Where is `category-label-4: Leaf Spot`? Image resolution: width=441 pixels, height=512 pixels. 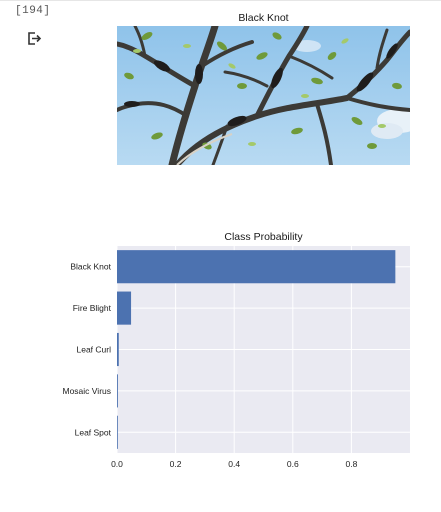
category-label-4: Leaf Spot is located at coordinates (93, 432).